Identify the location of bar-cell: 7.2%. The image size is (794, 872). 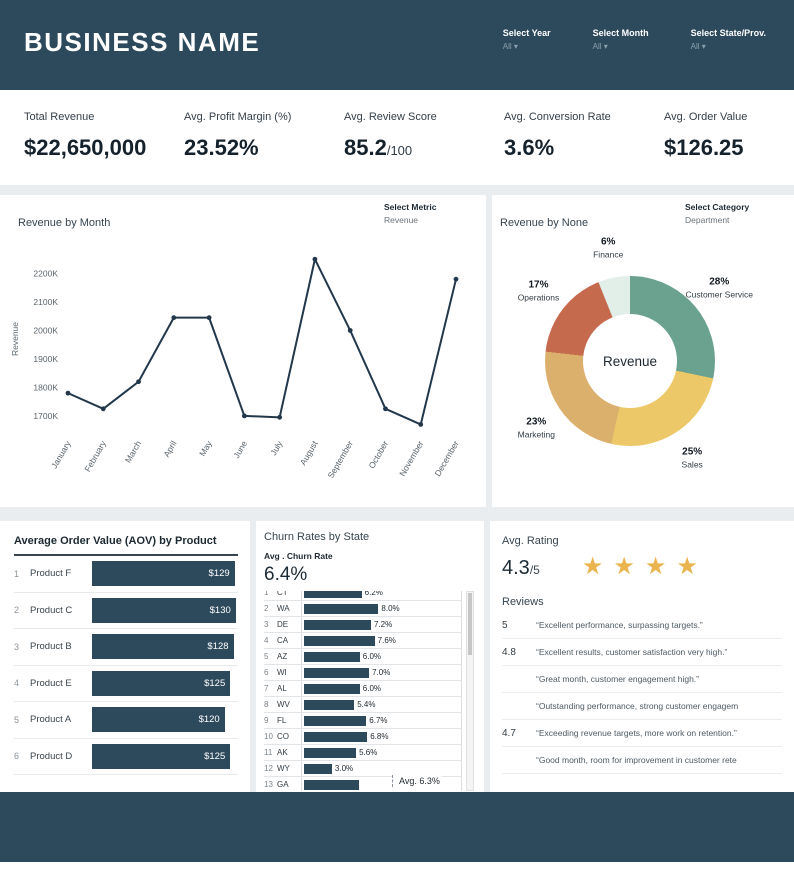
(381, 624).